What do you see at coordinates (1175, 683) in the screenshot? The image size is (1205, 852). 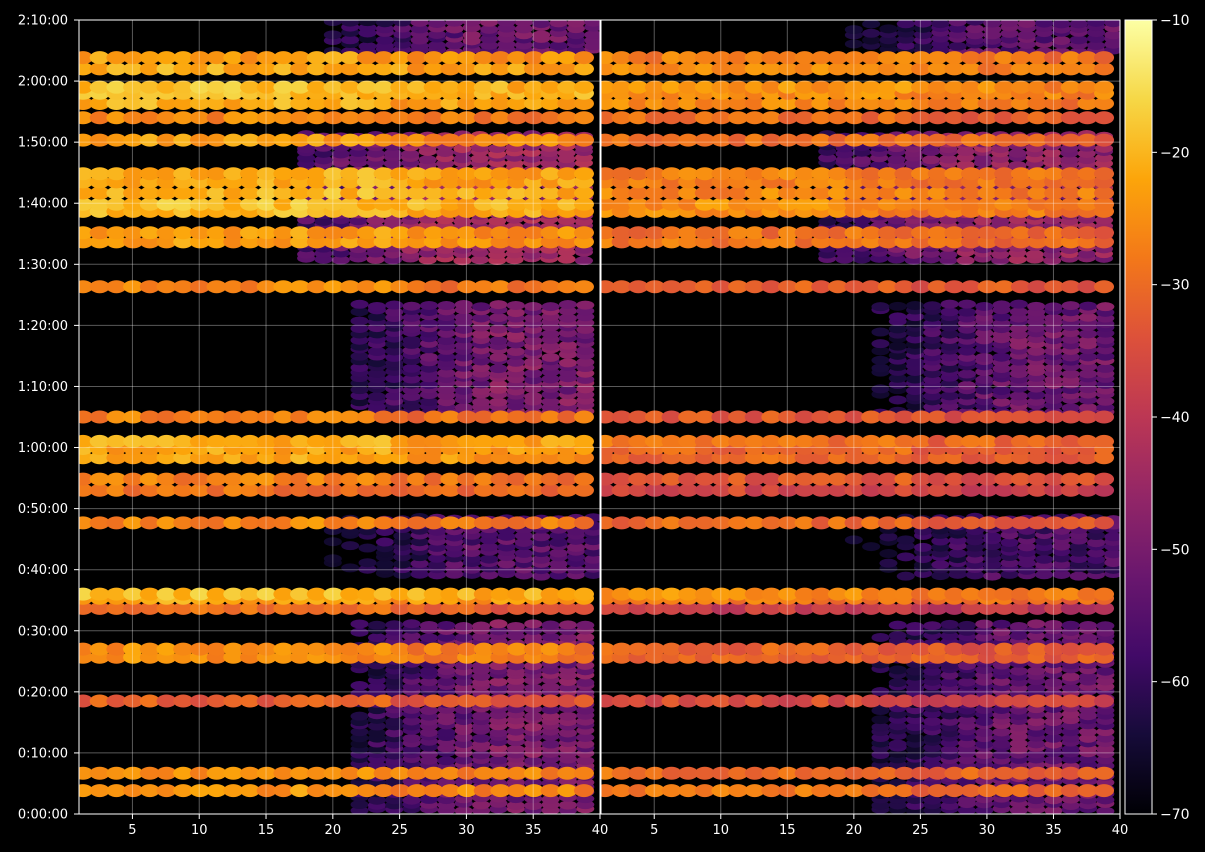 I see `colorbar-tick-label: −60` at bounding box center [1175, 683].